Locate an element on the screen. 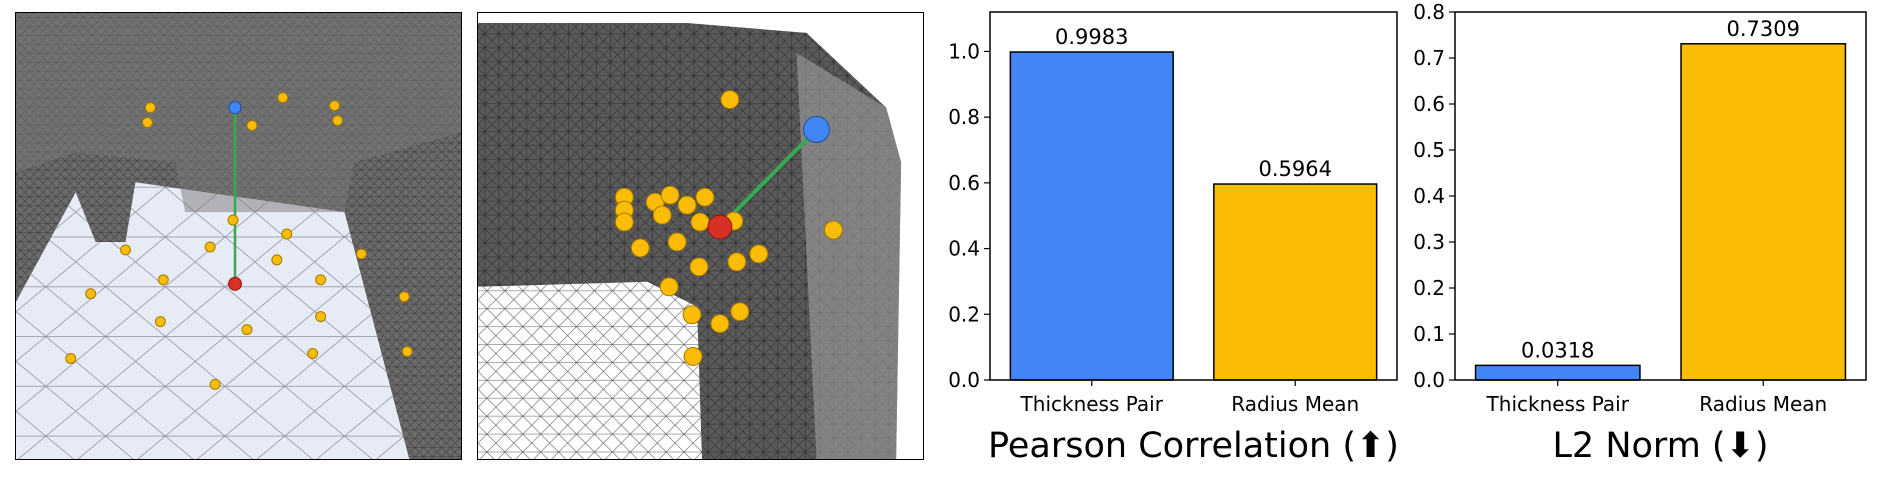 The width and height of the screenshot is (1884, 496). undefined-ytick-label-6: 0.6 is located at coordinates (1429, 104).